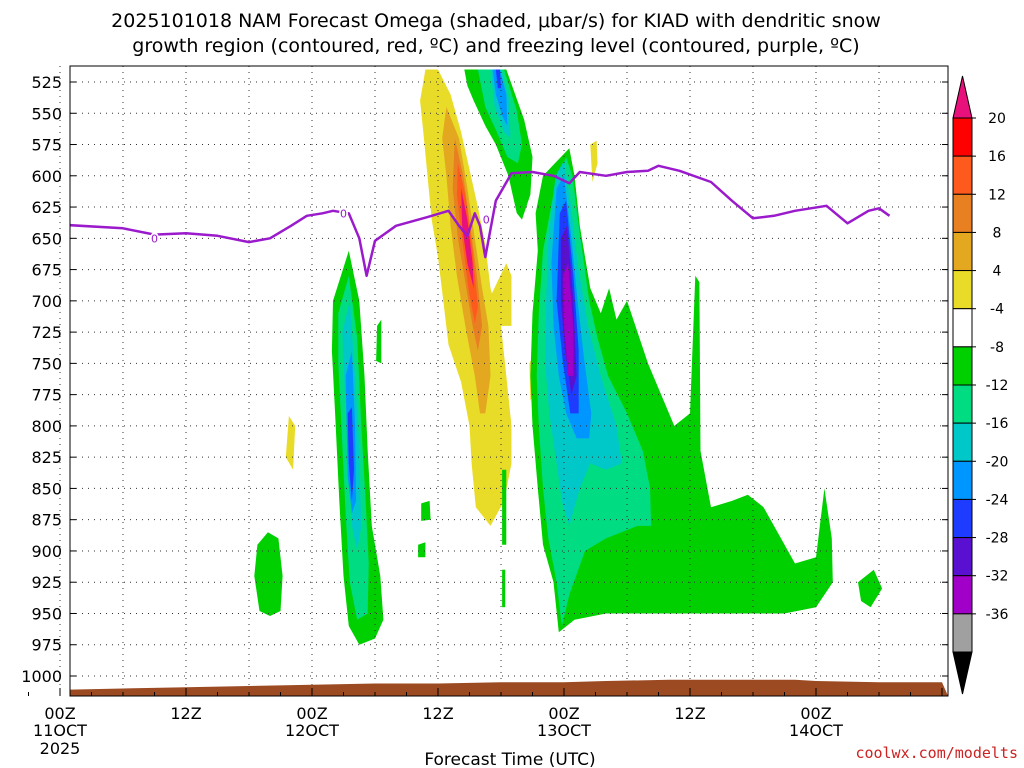  Describe the element at coordinates (46, 145) in the screenshot. I see `y-tick-label-575: 575` at that location.